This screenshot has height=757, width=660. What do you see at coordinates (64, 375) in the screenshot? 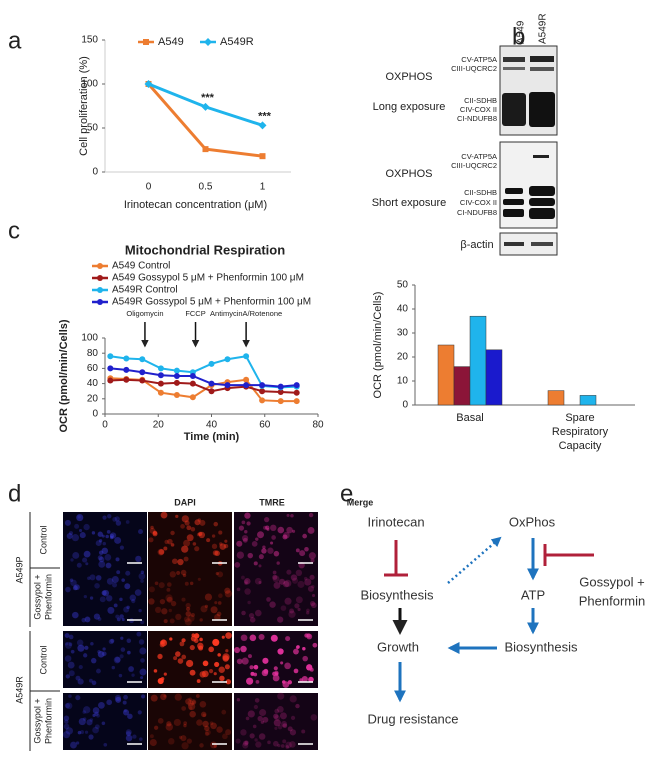
I see `y-axis-label: OCR (pmol/min/Cells)` at bounding box center [64, 375].